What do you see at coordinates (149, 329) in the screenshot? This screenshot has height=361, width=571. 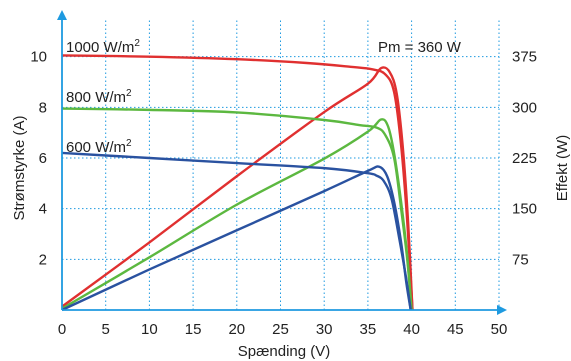 I see `x-tick-label: 10` at bounding box center [149, 329].